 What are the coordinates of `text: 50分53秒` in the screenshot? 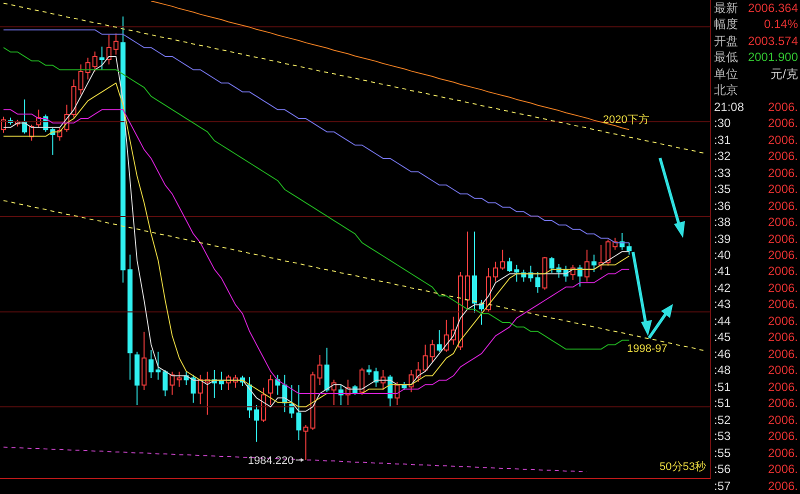 It's located at (683, 467).